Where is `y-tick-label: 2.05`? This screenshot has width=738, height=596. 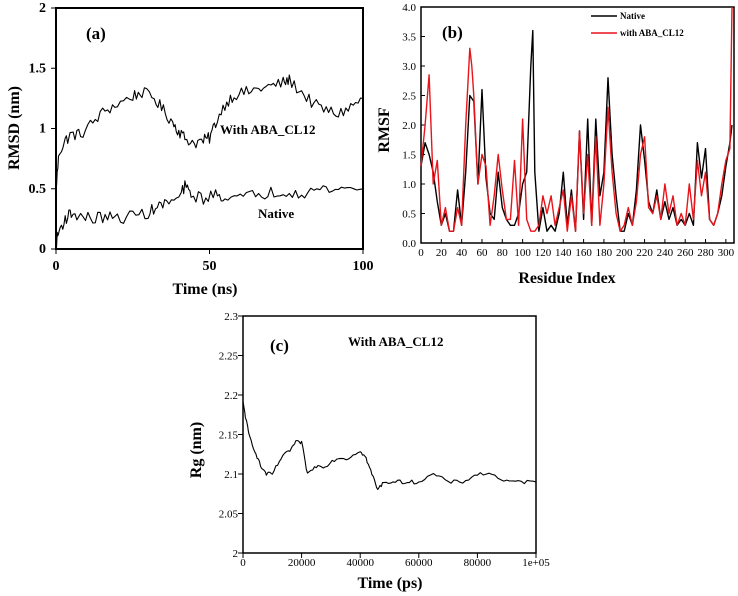 y-tick-label: 2.05 is located at coordinates (229, 515).